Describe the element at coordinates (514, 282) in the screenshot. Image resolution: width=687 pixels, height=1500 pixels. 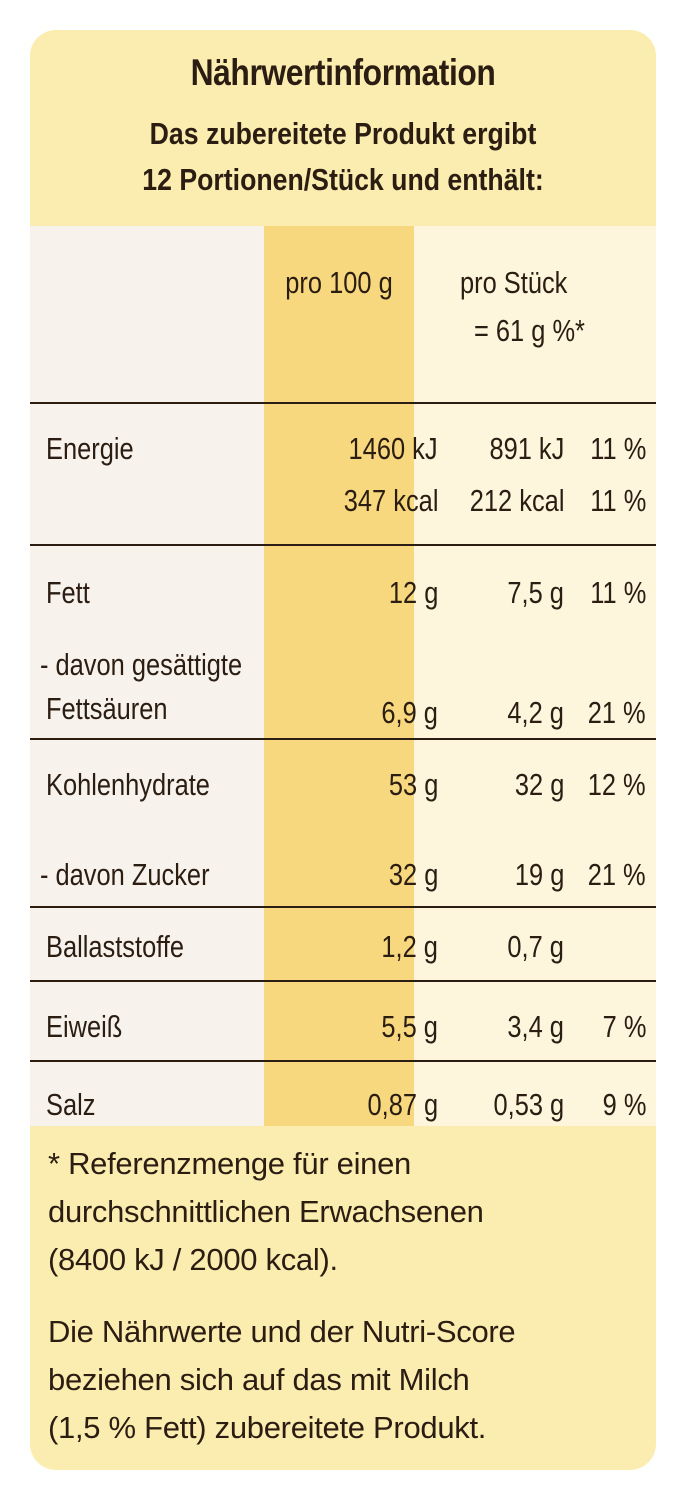
I see `column-header-per-piece: pro Stück` at that location.